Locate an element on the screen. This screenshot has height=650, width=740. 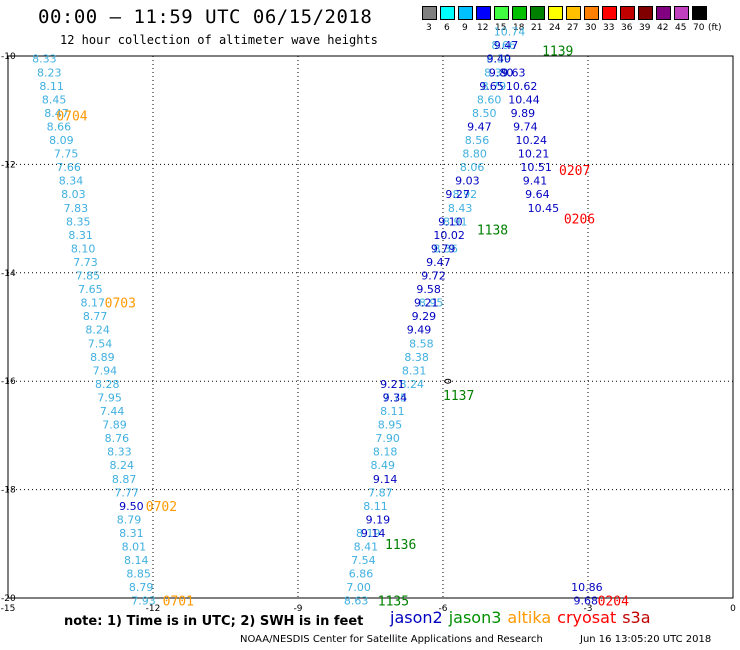
data-point-label: 6.86 is located at coordinates (361, 574).